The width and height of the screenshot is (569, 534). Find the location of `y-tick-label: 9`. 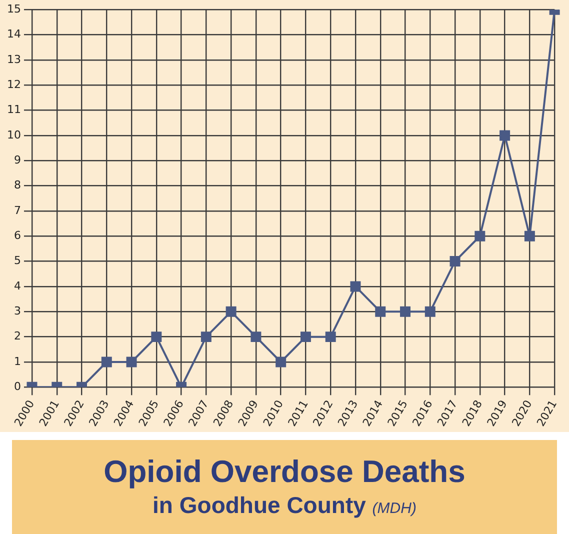

y-tick-label: 9 is located at coordinates (17, 159).